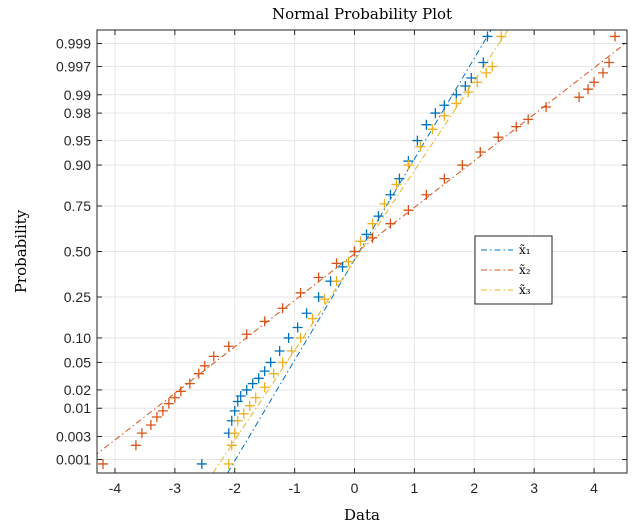  What do you see at coordinates (77, 113) in the screenshot?
I see `y-tick-label: 0.98` at bounding box center [77, 113].